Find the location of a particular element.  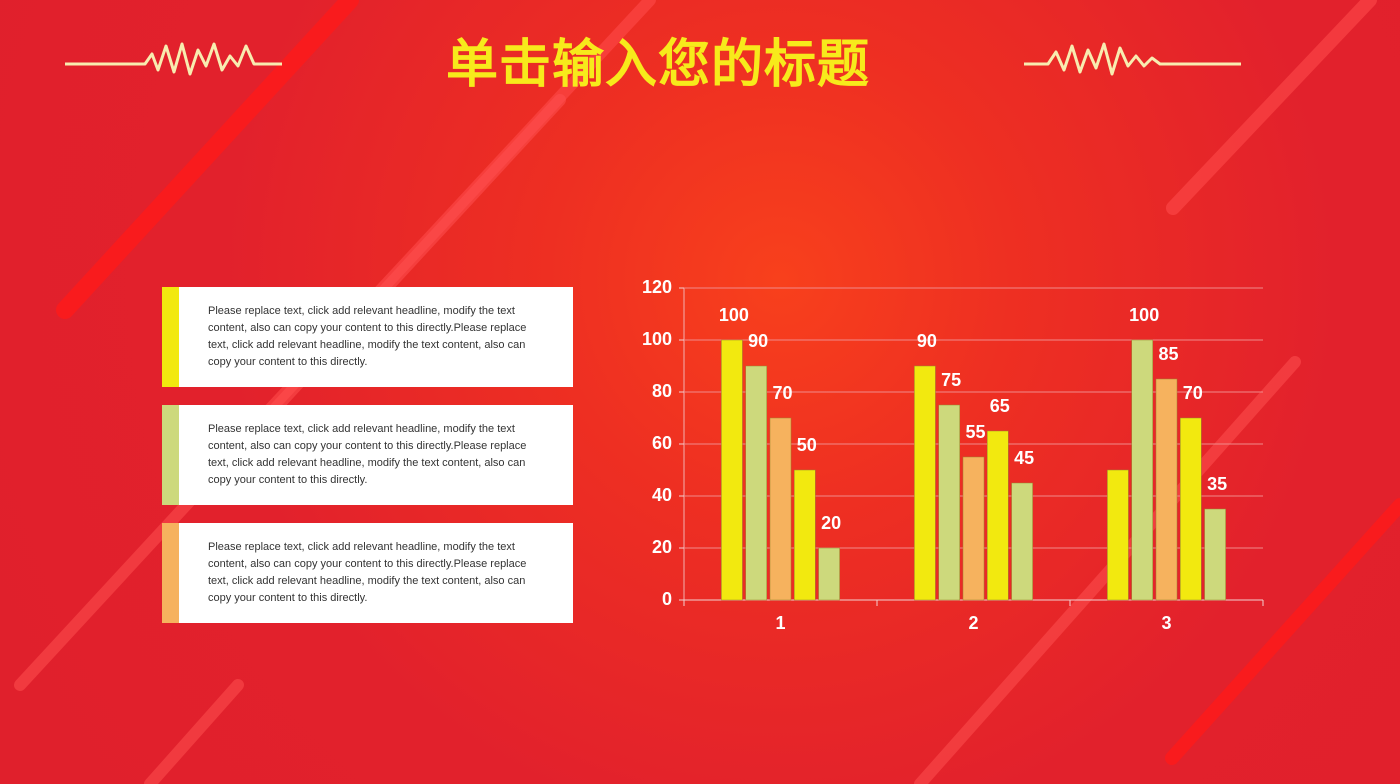

data-label: 45 is located at coordinates (1024, 458).